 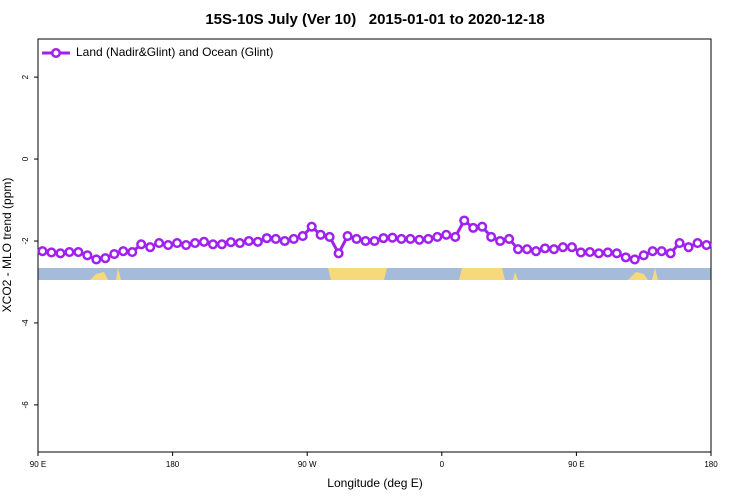 What do you see at coordinates (374, 483) in the screenshot?
I see `x-axis-label: Longitude (deg E)` at bounding box center [374, 483].